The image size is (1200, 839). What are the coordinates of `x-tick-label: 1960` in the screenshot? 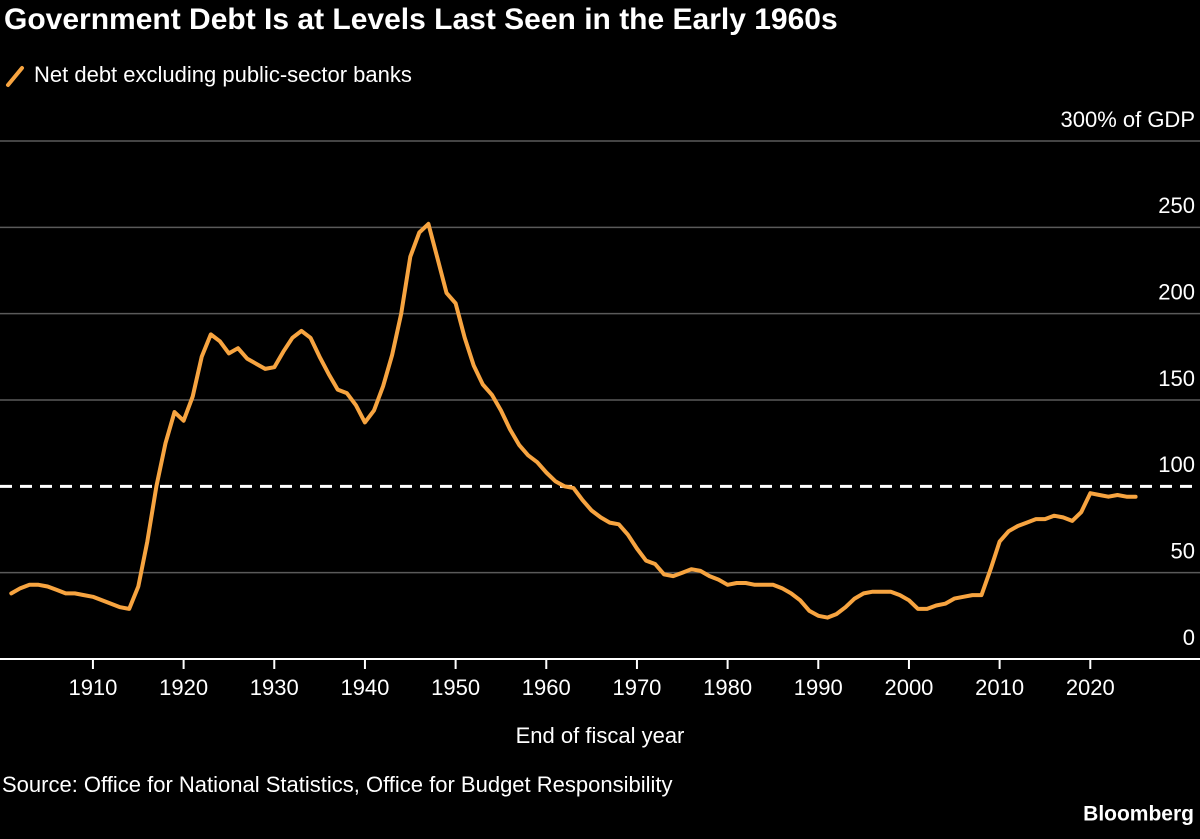 It's located at (546, 687).